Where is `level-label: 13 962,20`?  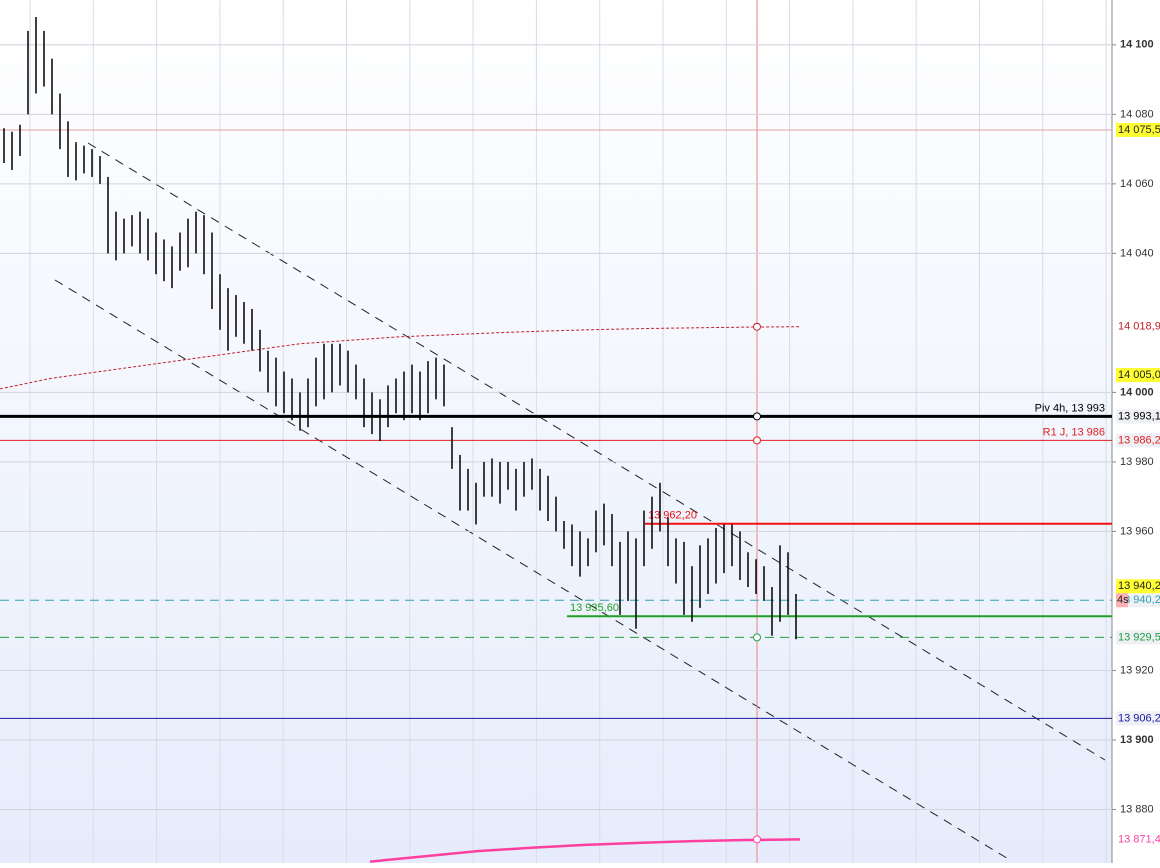
level-label: 13 962,20 is located at coordinates (672, 516).